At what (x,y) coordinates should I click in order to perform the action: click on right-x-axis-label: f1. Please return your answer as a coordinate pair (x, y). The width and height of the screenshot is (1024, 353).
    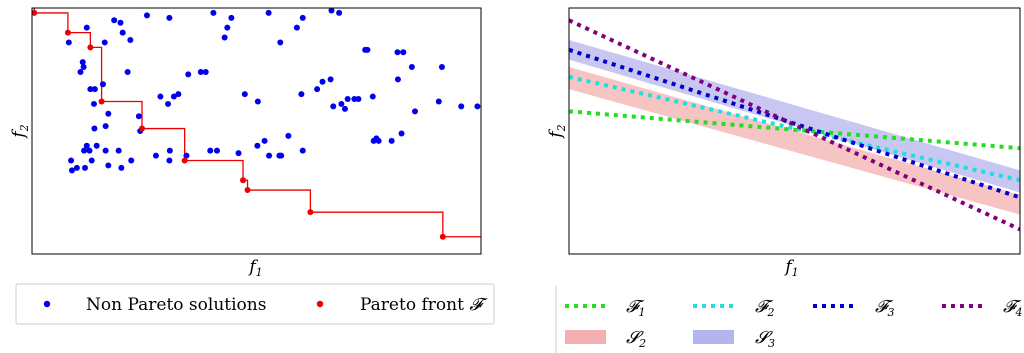
    Looking at the image, I should click on (790, 268).